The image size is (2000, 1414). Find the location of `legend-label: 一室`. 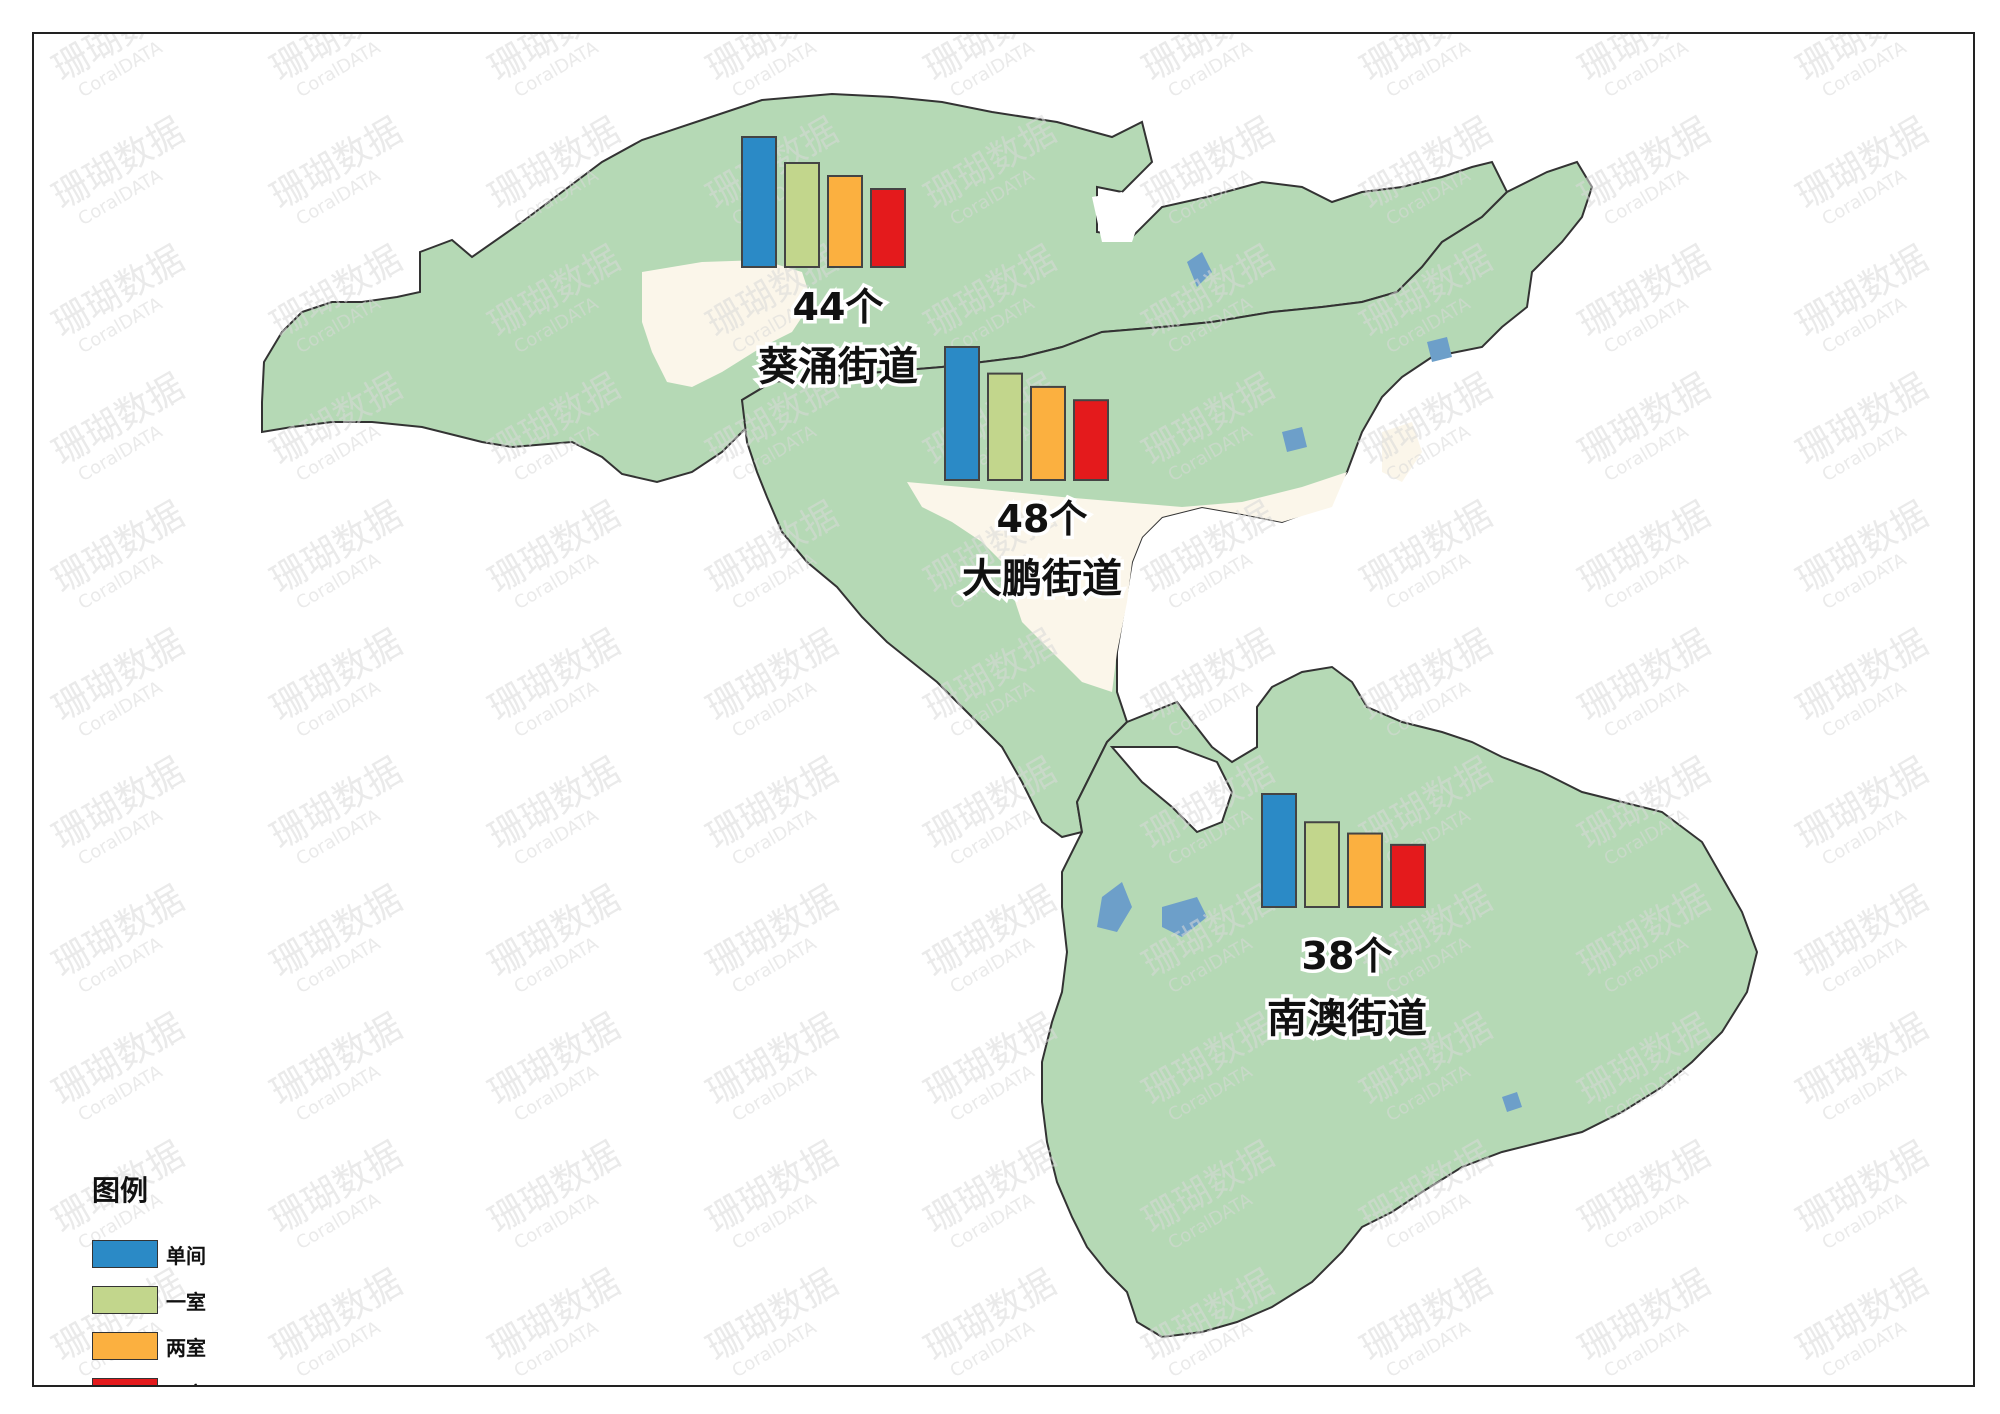

legend-label: 一室 is located at coordinates (186, 1301).